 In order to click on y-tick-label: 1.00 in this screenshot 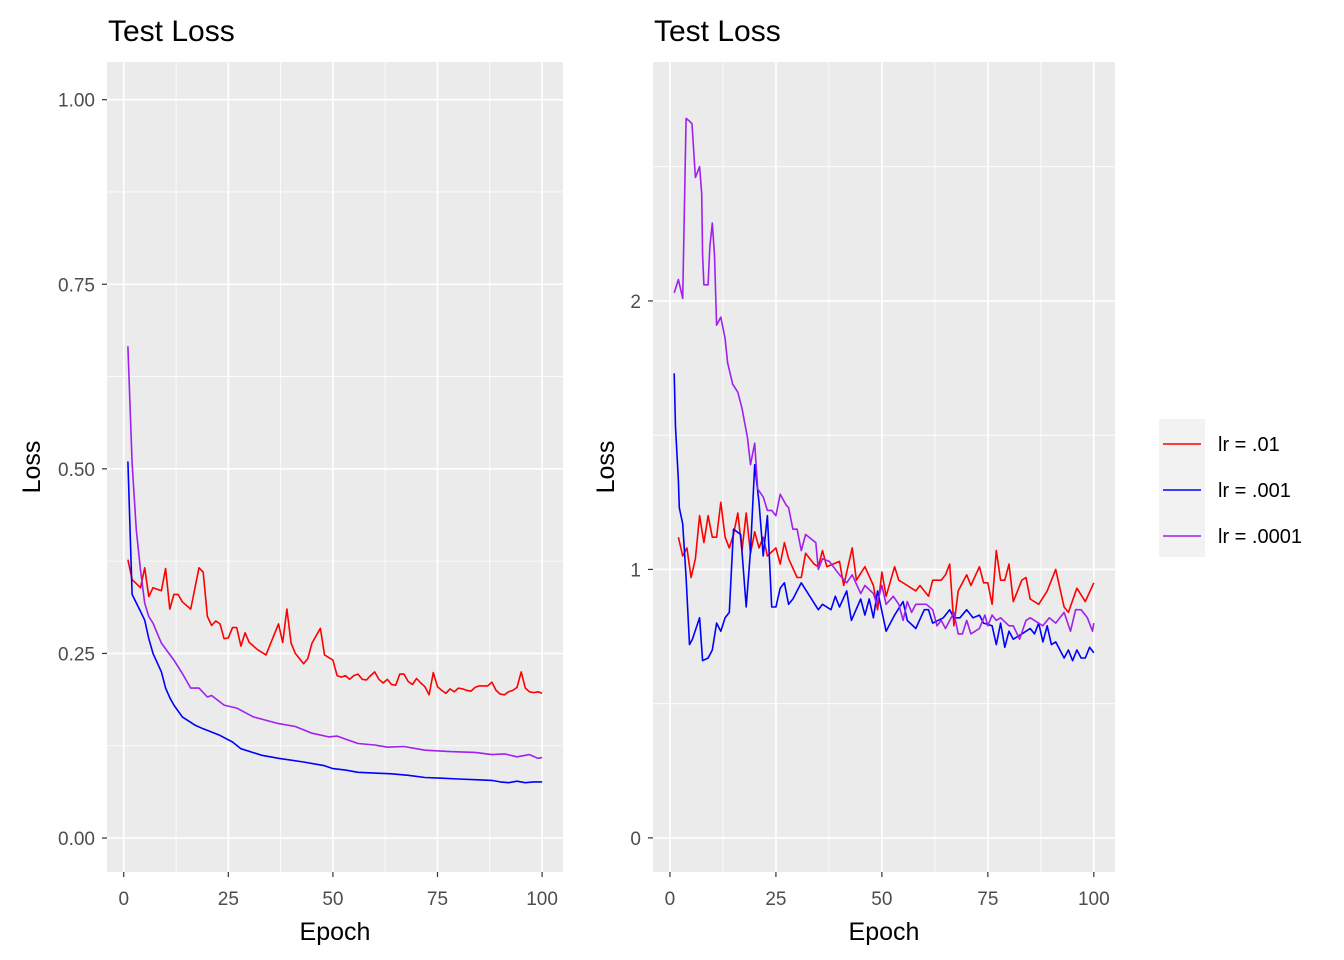, I will do `click(76, 101)`.